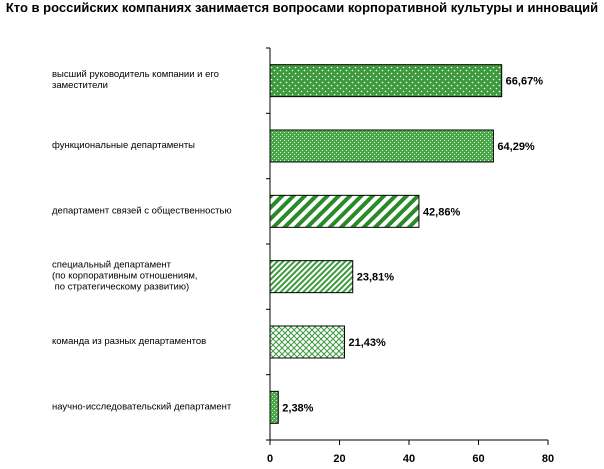 The image size is (604, 469). What do you see at coordinates (548, 459) in the screenshot?
I see `x-tick-label: 80` at bounding box center [548, 459].